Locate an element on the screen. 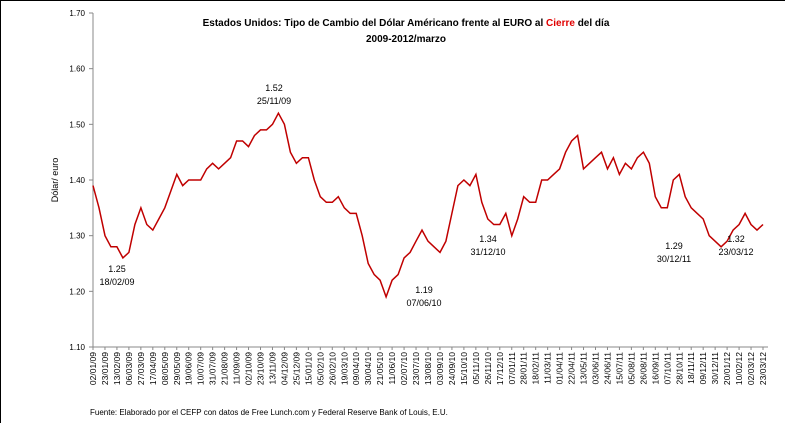 This screenshot has height=423, width=785. x-tick-label: 21/08/09 is located at coordinates (225, 368).